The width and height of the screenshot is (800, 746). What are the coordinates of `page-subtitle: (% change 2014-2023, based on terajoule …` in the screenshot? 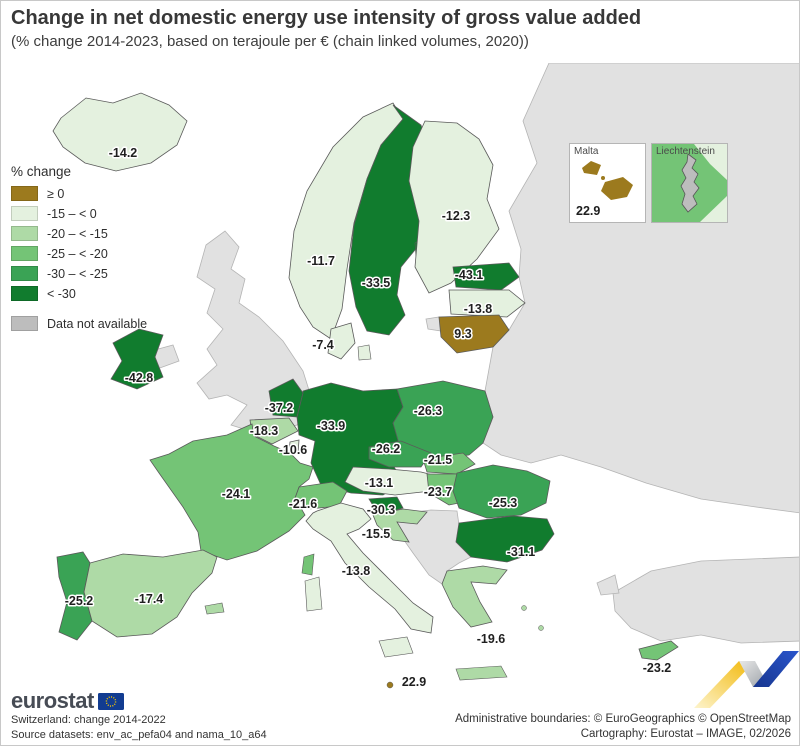 It's located at (270, 41).